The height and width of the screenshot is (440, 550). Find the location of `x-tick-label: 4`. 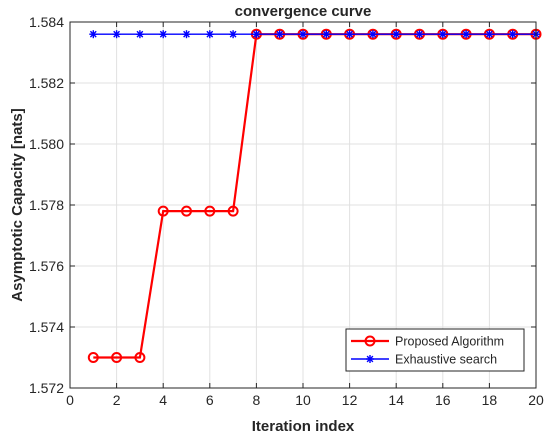

x-tick-label: 4 is located at coordinates (163, 400).